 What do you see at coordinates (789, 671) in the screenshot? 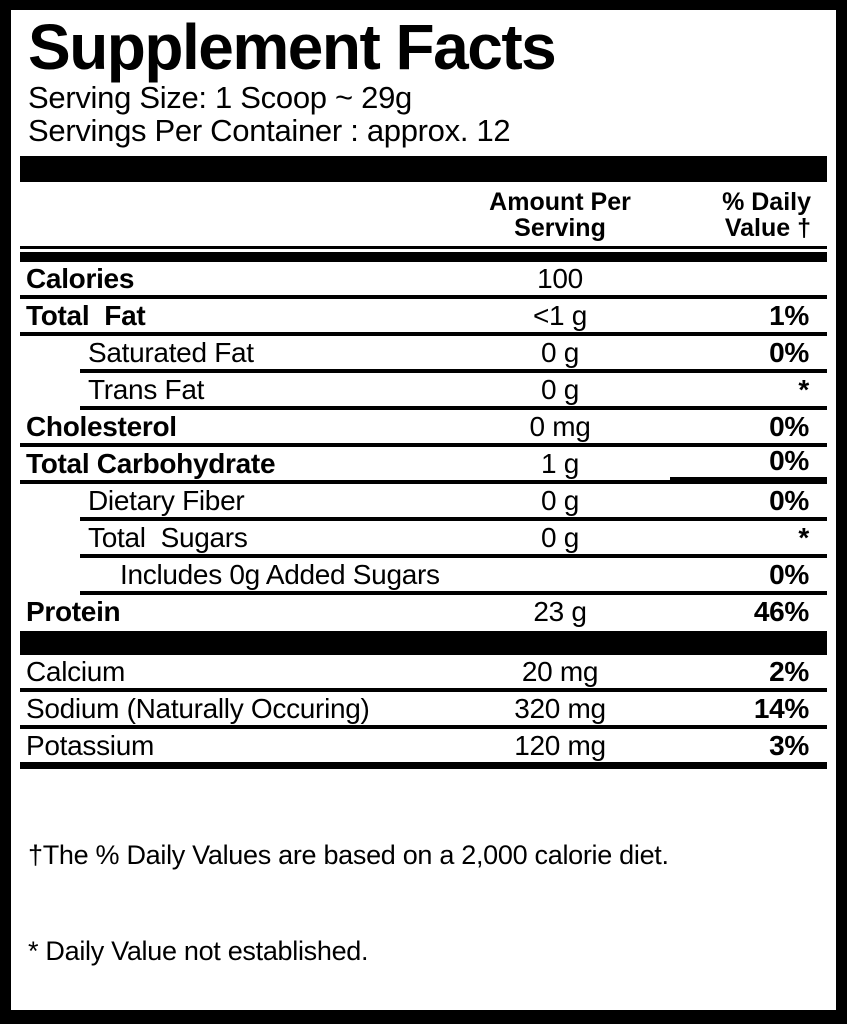
I see `nutrient-daily-value: 2%` at bounding box center [789, 671].